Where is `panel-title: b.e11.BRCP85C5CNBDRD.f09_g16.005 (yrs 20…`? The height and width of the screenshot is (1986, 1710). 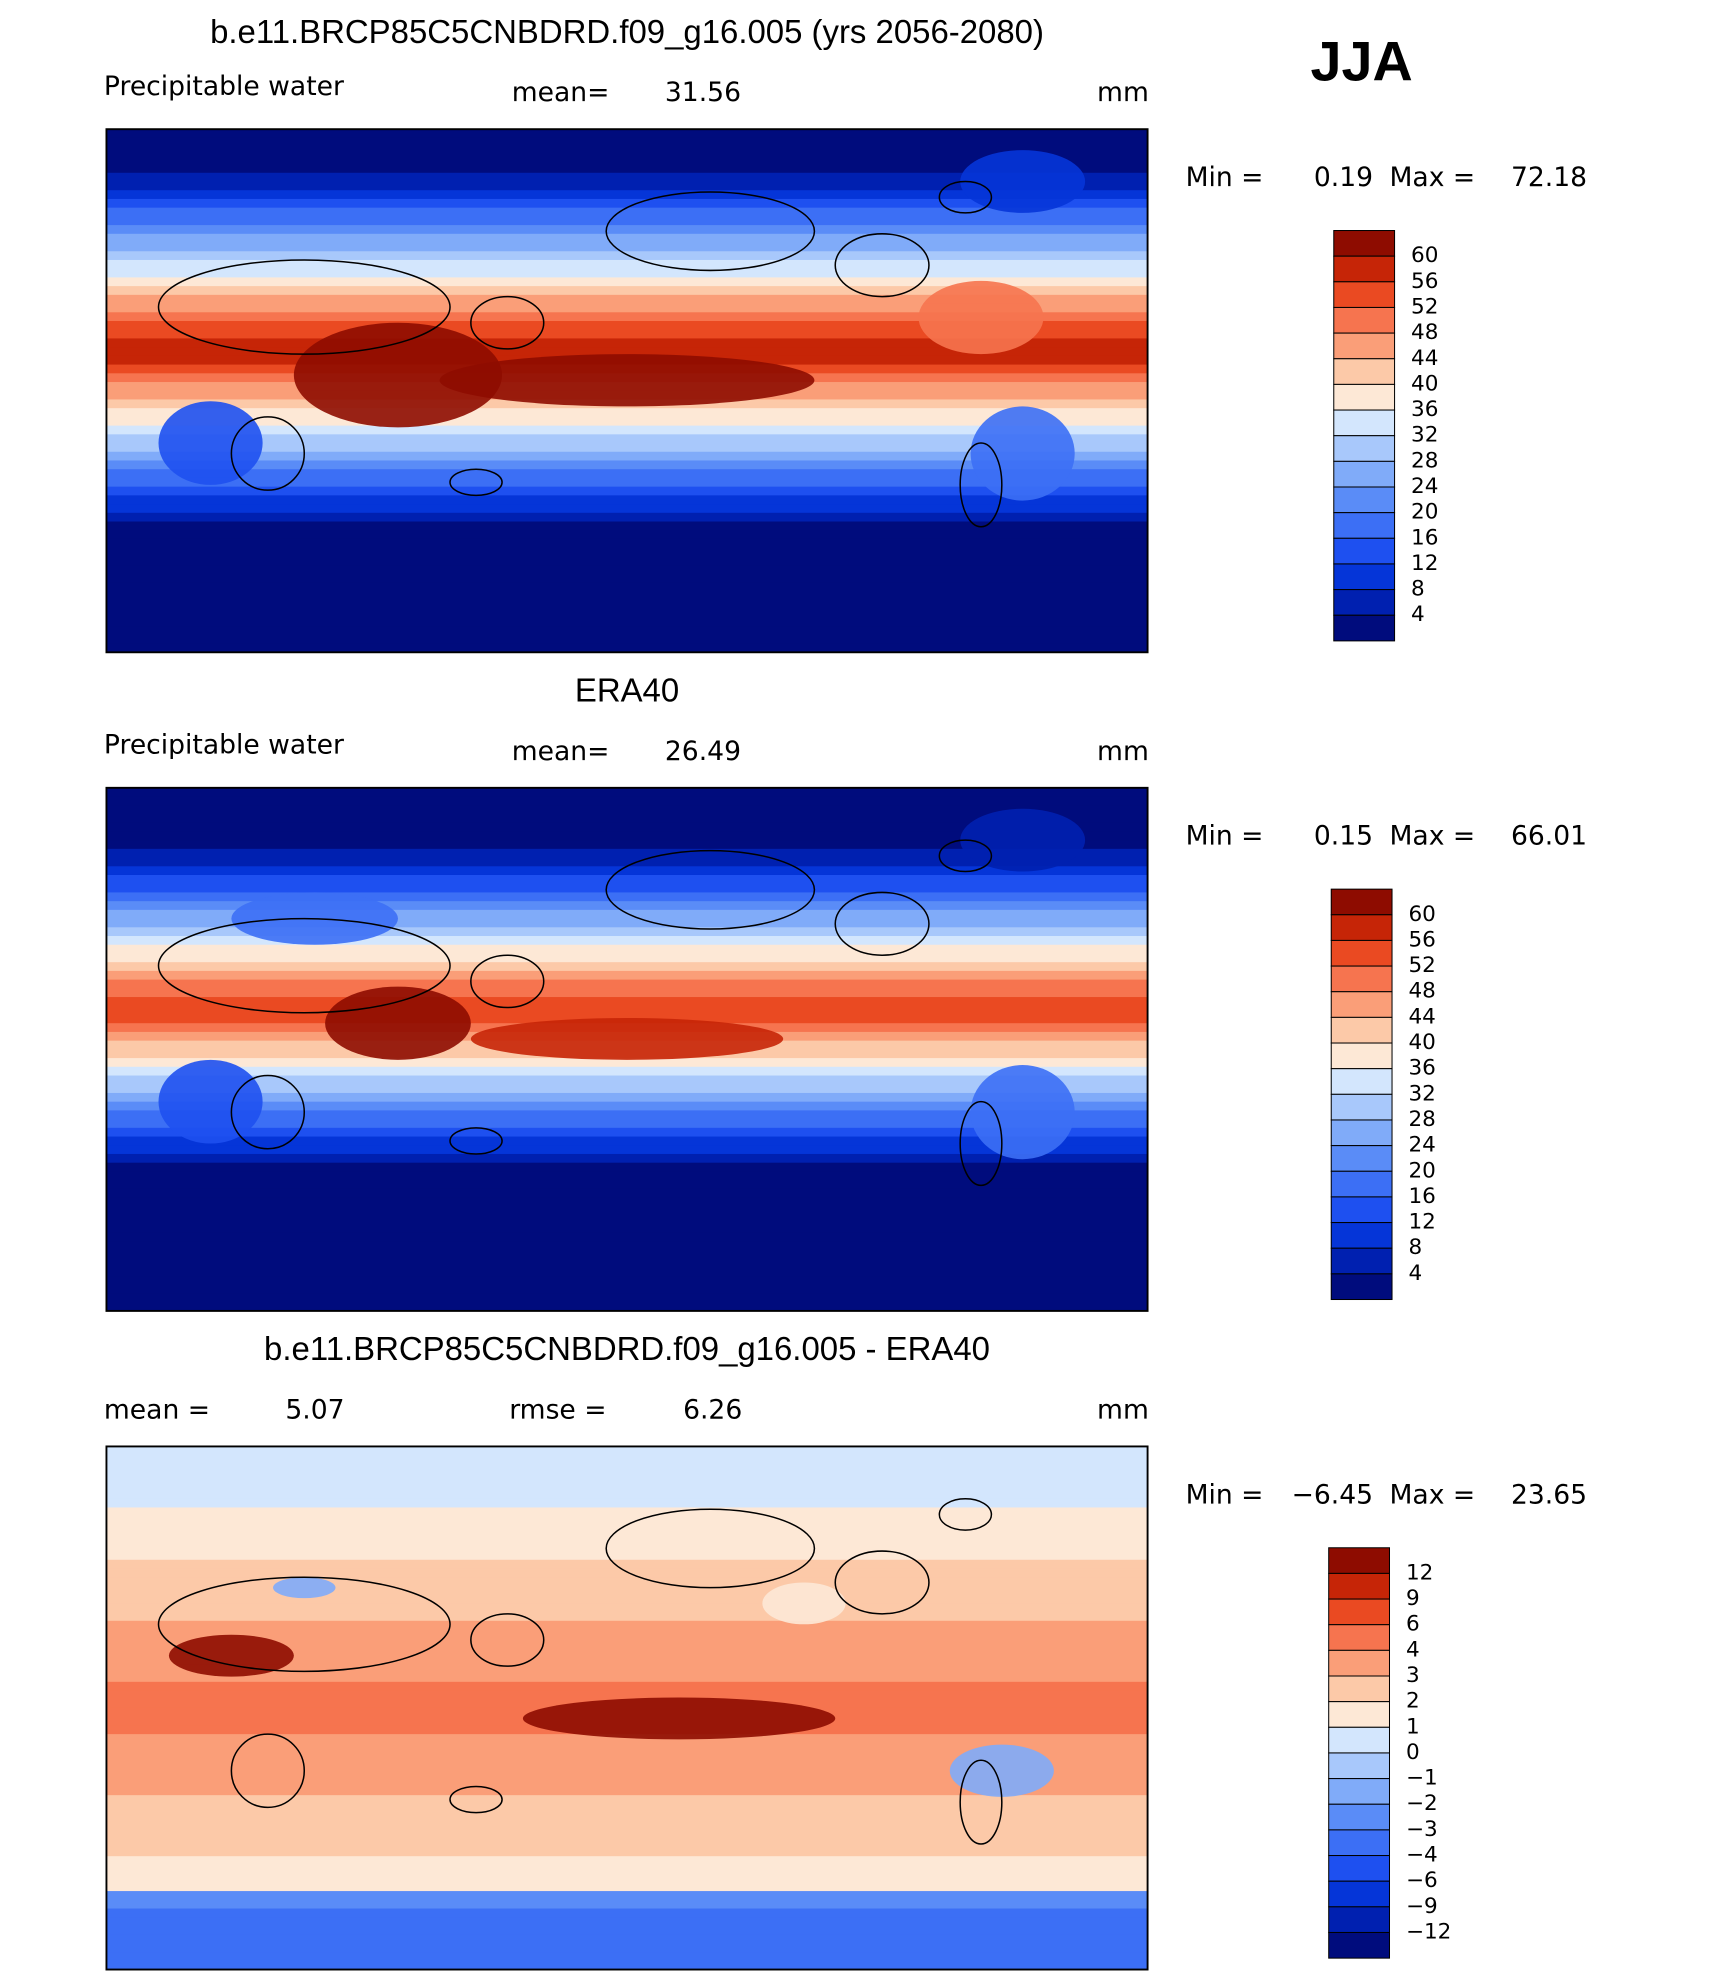 panel-title: b.e11.BRCP85C5CNBDRD.f09_g16.005 (yrs 20… is located at coordinates (627, 31).